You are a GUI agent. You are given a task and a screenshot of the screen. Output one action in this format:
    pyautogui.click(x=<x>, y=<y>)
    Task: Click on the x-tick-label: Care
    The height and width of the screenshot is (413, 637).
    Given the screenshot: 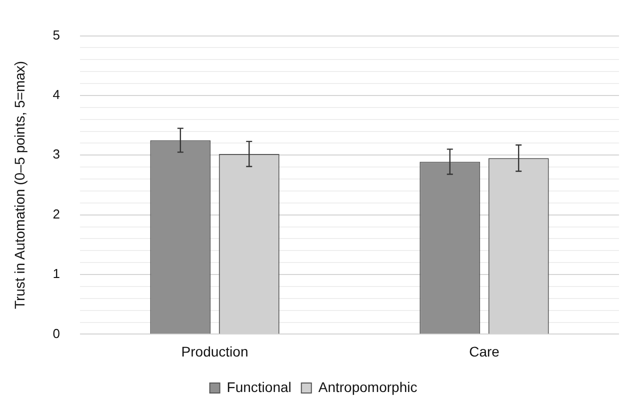 What is the action you would take?
    pyautogui.click(x=484, y=351)
    